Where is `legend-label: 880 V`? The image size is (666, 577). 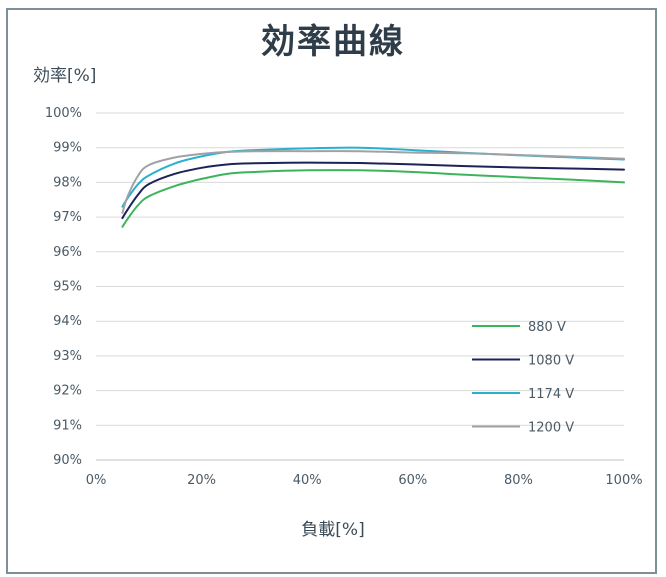 legend-label: 880 V is located at coordinates (547, 327).